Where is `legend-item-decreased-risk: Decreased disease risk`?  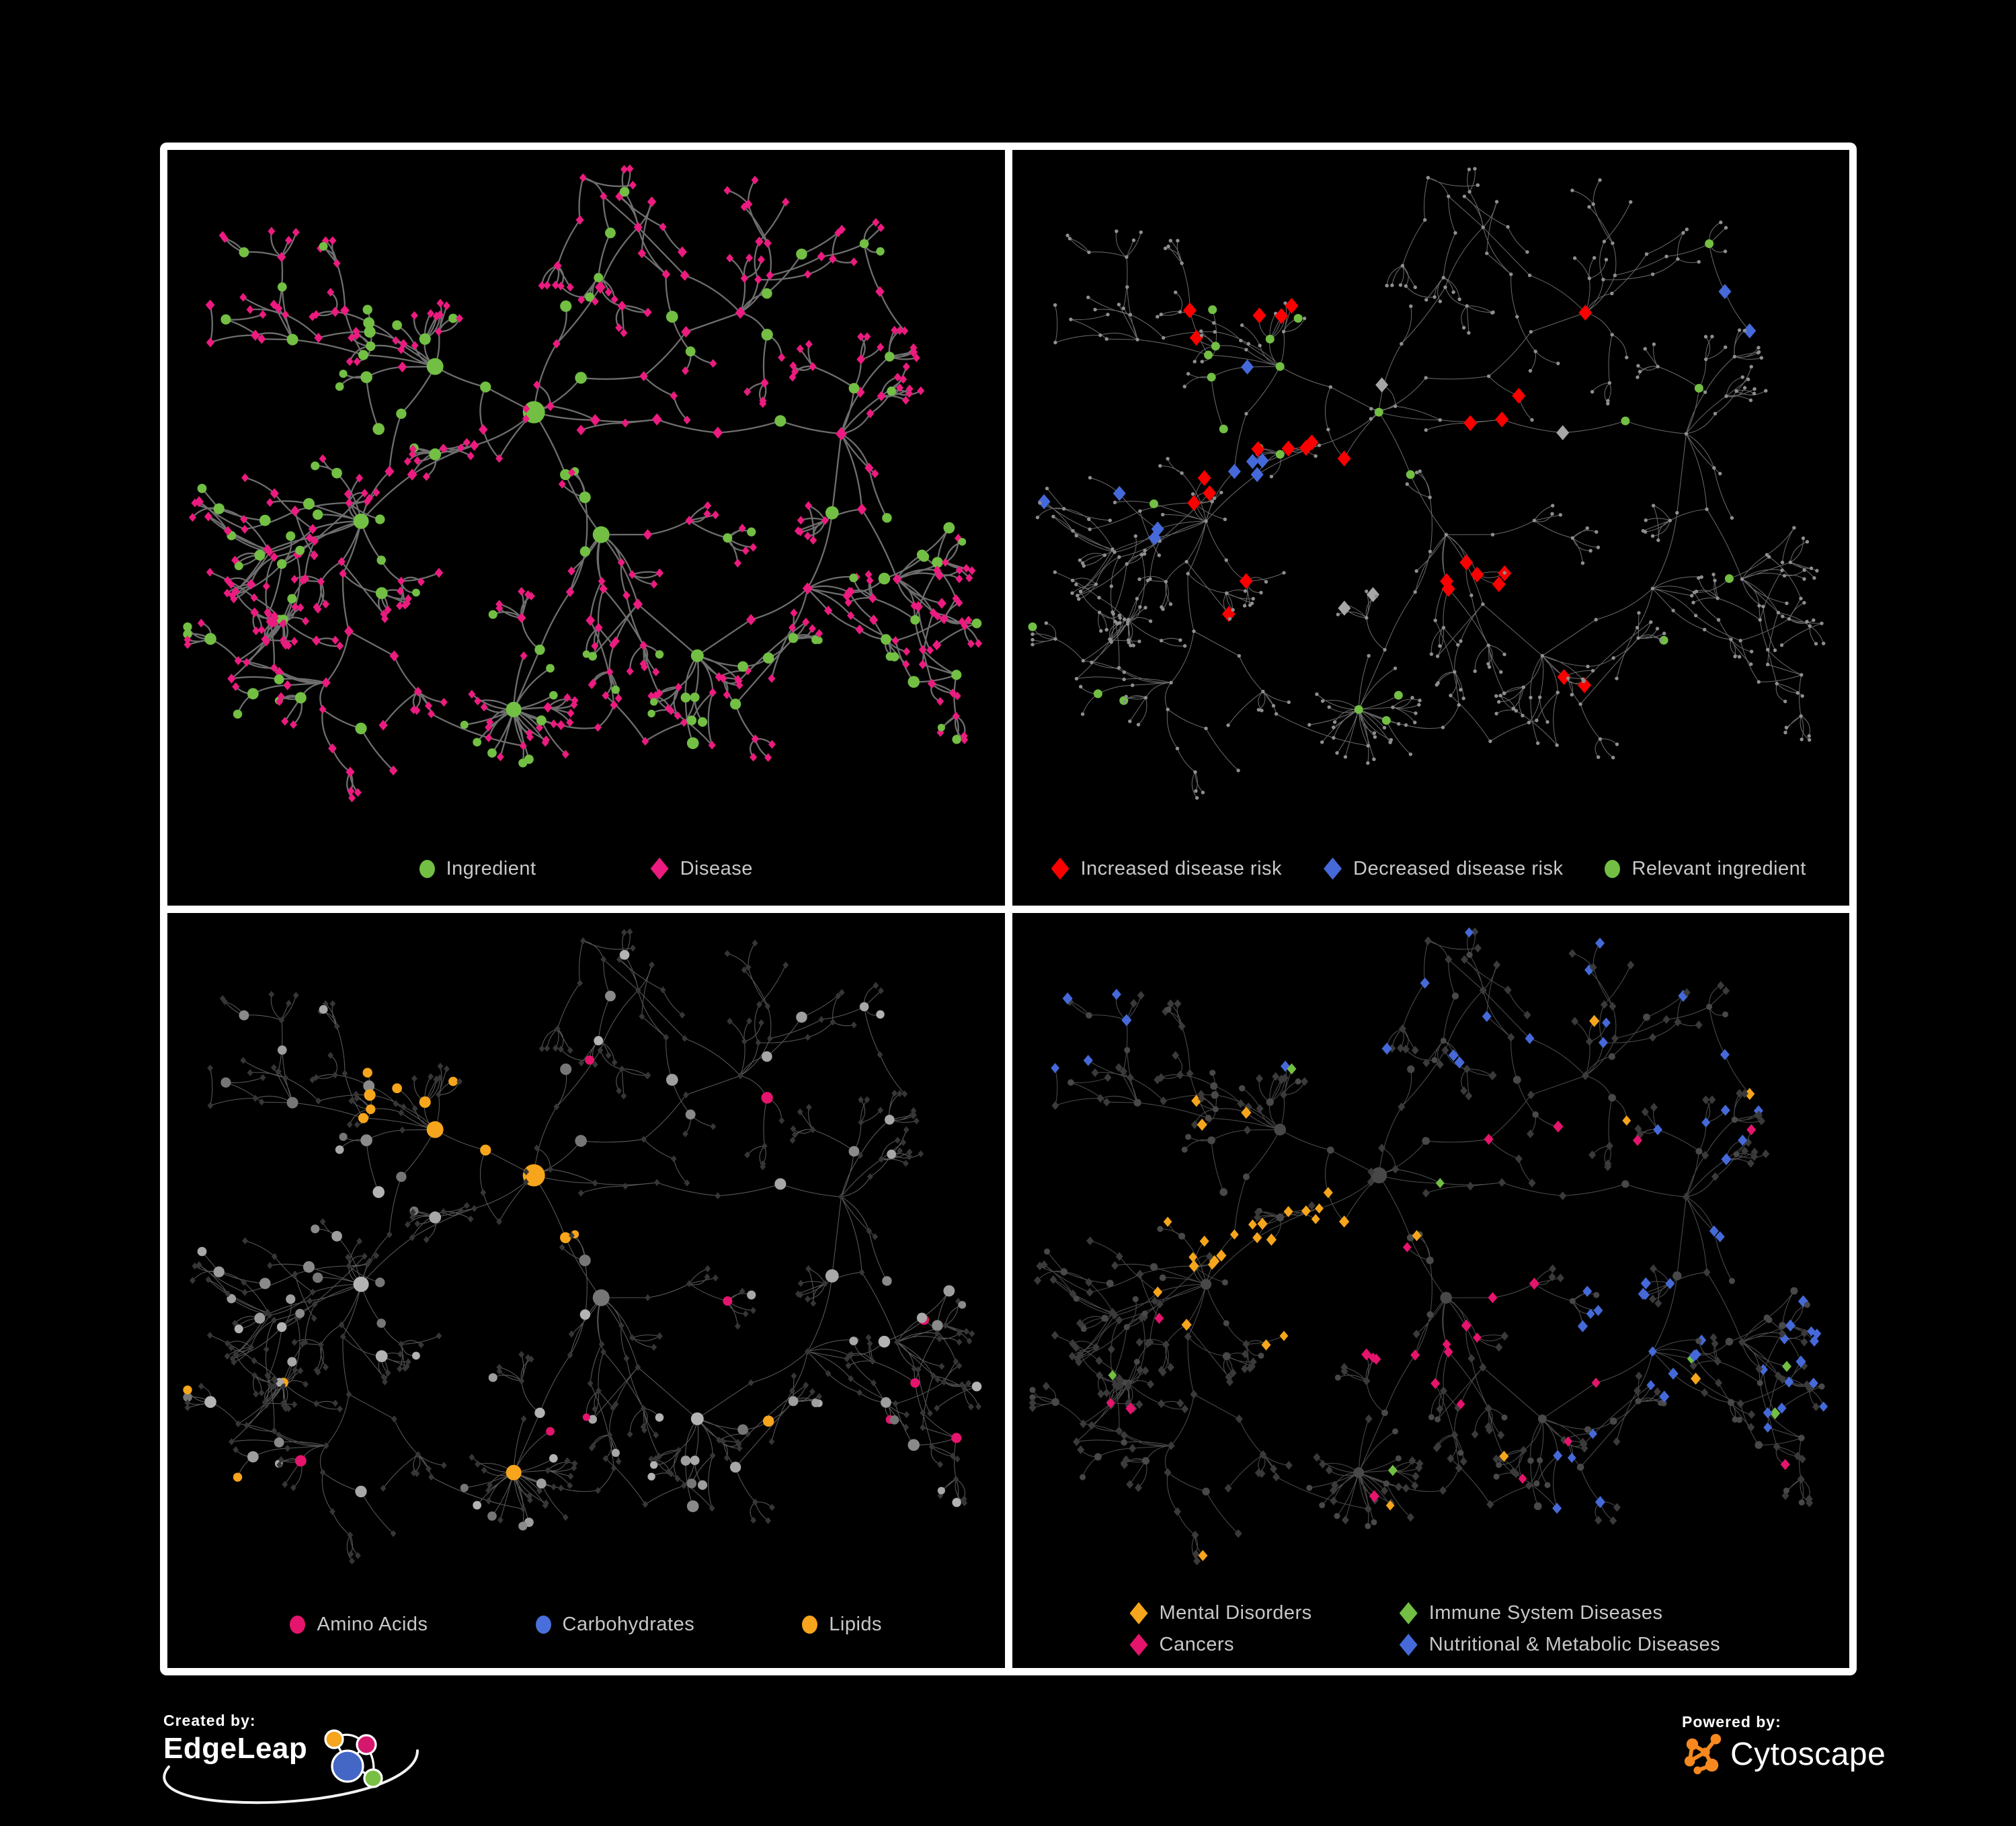
legend-item-decreased-risk: Decreased disease risk is located at coordinates (1444, 868).